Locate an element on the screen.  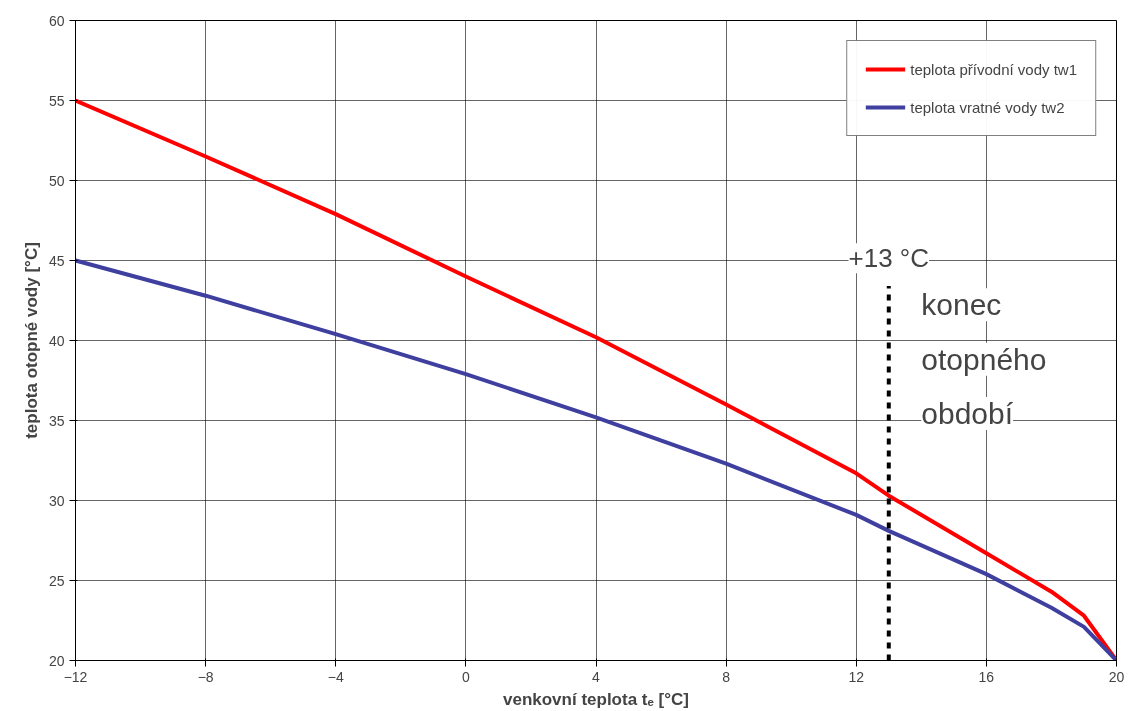
y-tick-label: 50 is located at coordinates (56, 180).